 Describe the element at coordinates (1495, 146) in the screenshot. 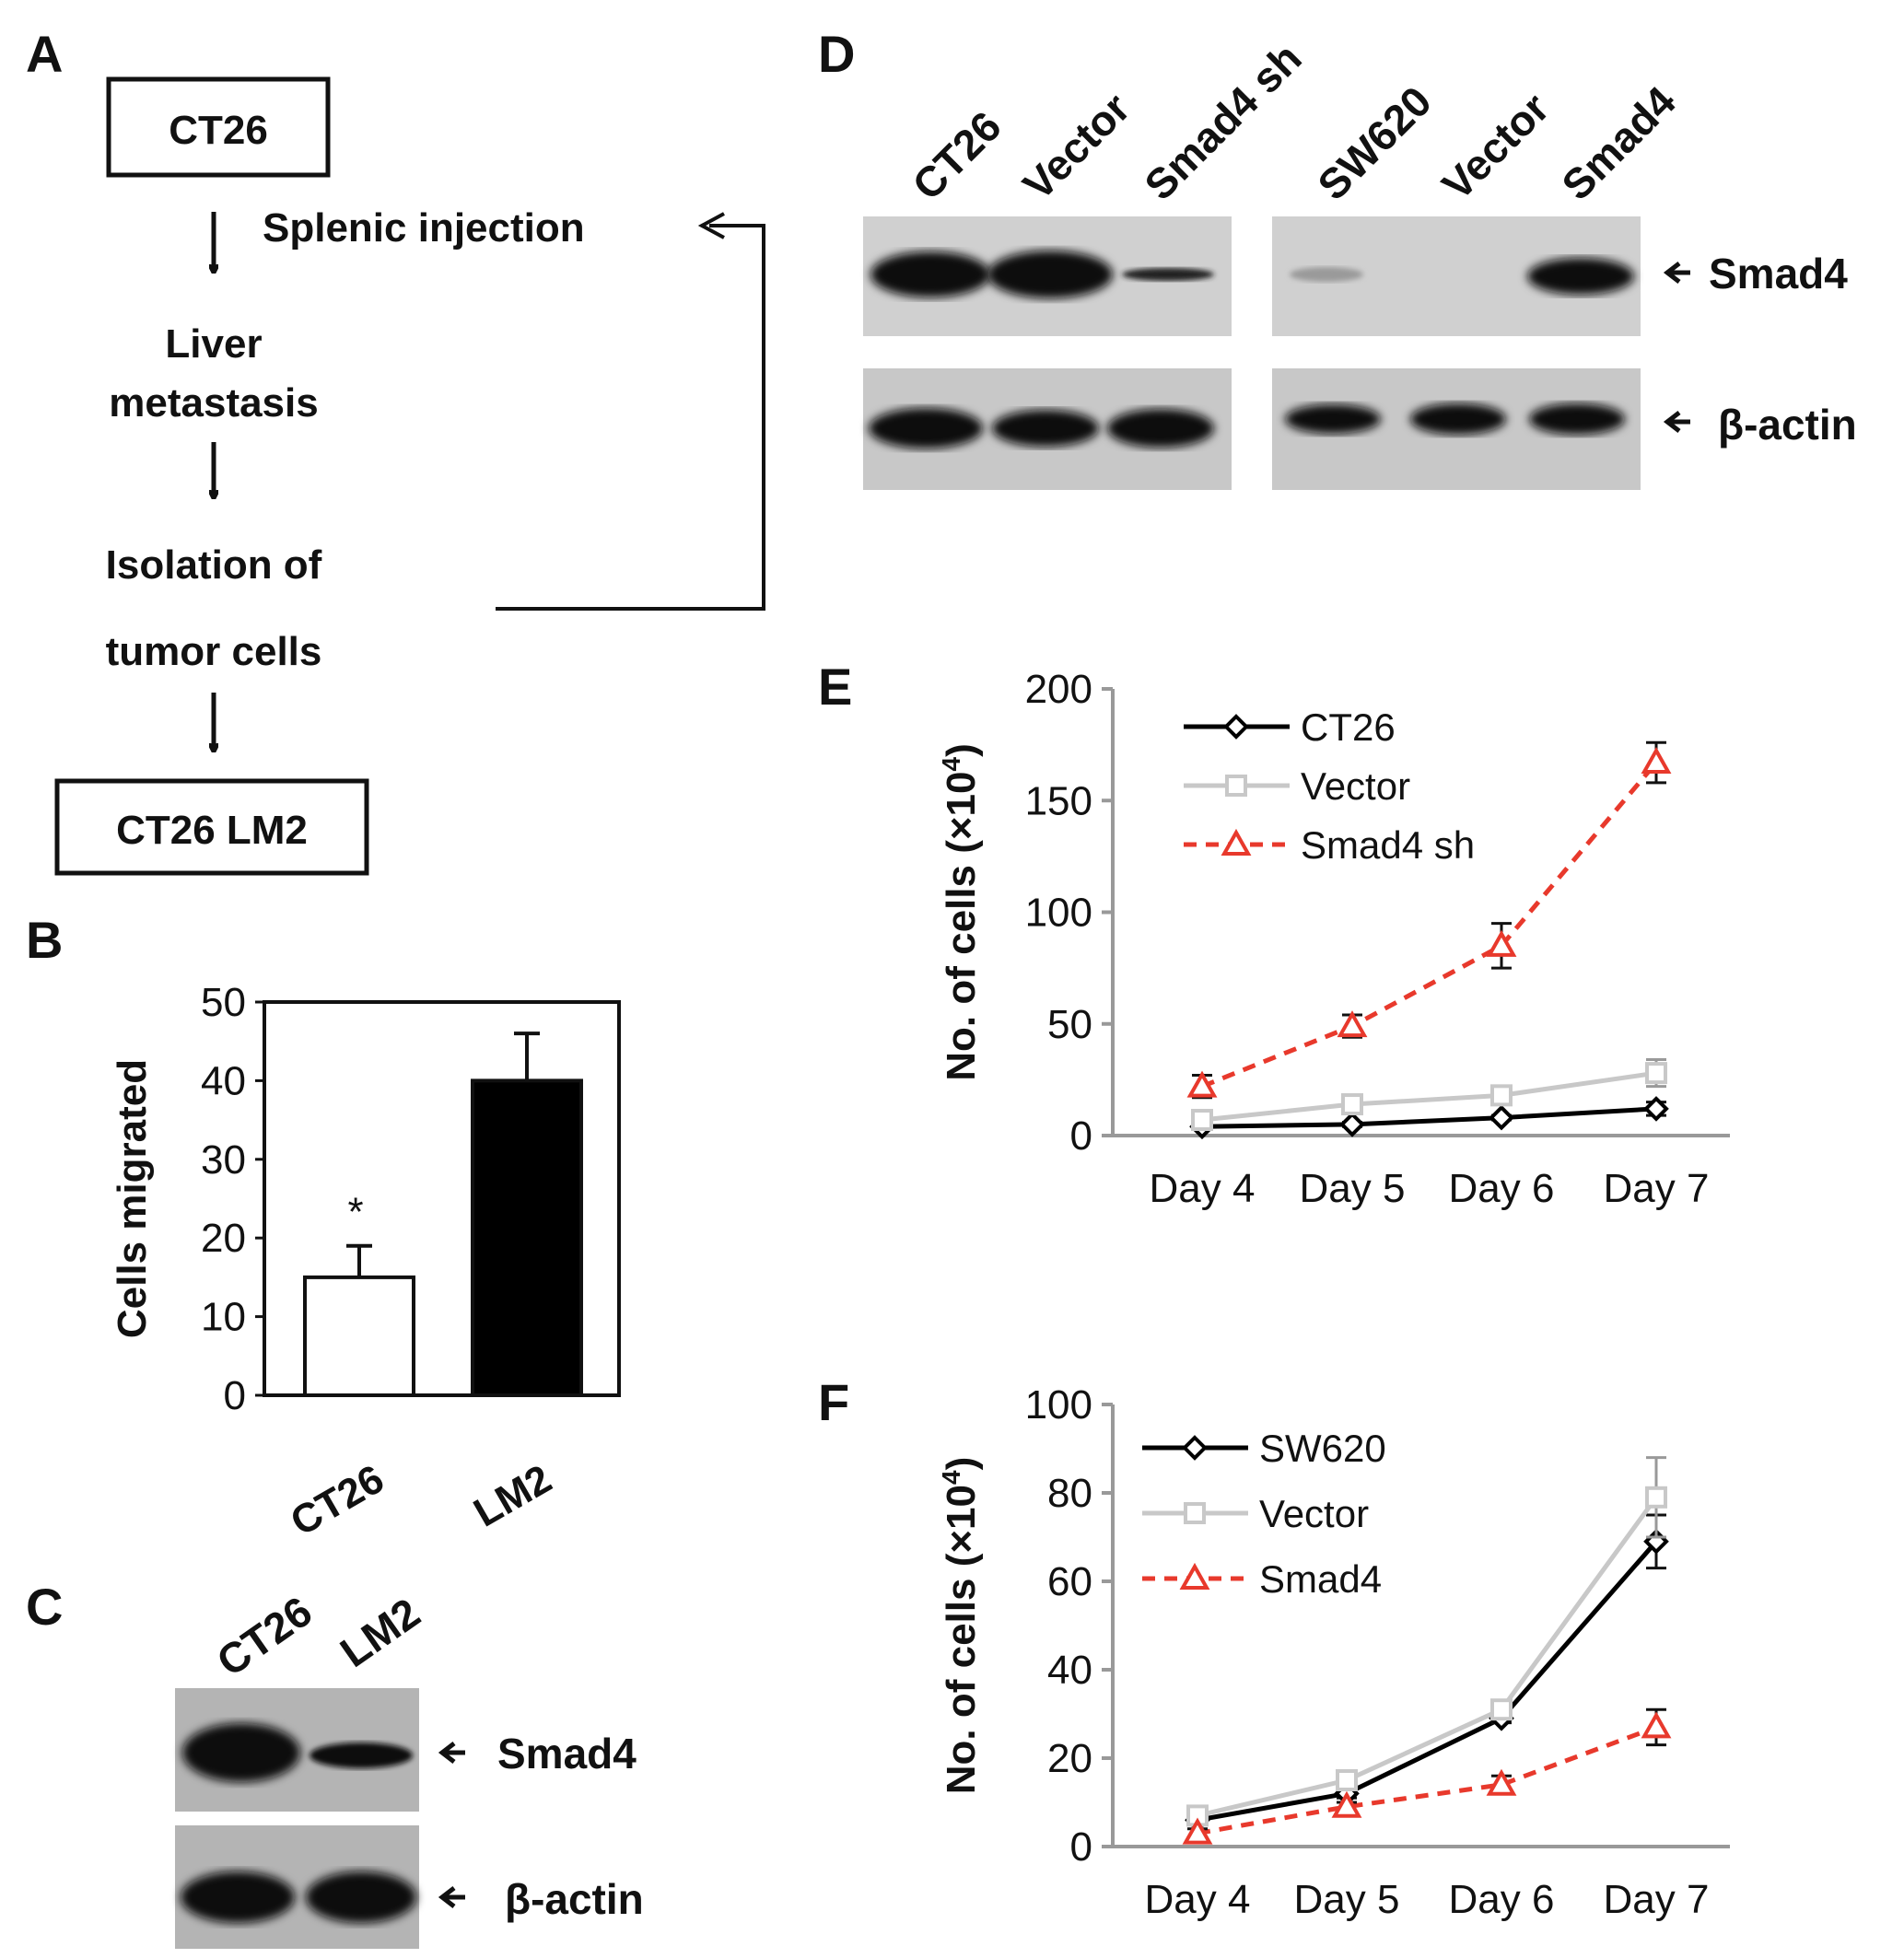

I see `blot-d-lane-vector-2: Vector` at that location.